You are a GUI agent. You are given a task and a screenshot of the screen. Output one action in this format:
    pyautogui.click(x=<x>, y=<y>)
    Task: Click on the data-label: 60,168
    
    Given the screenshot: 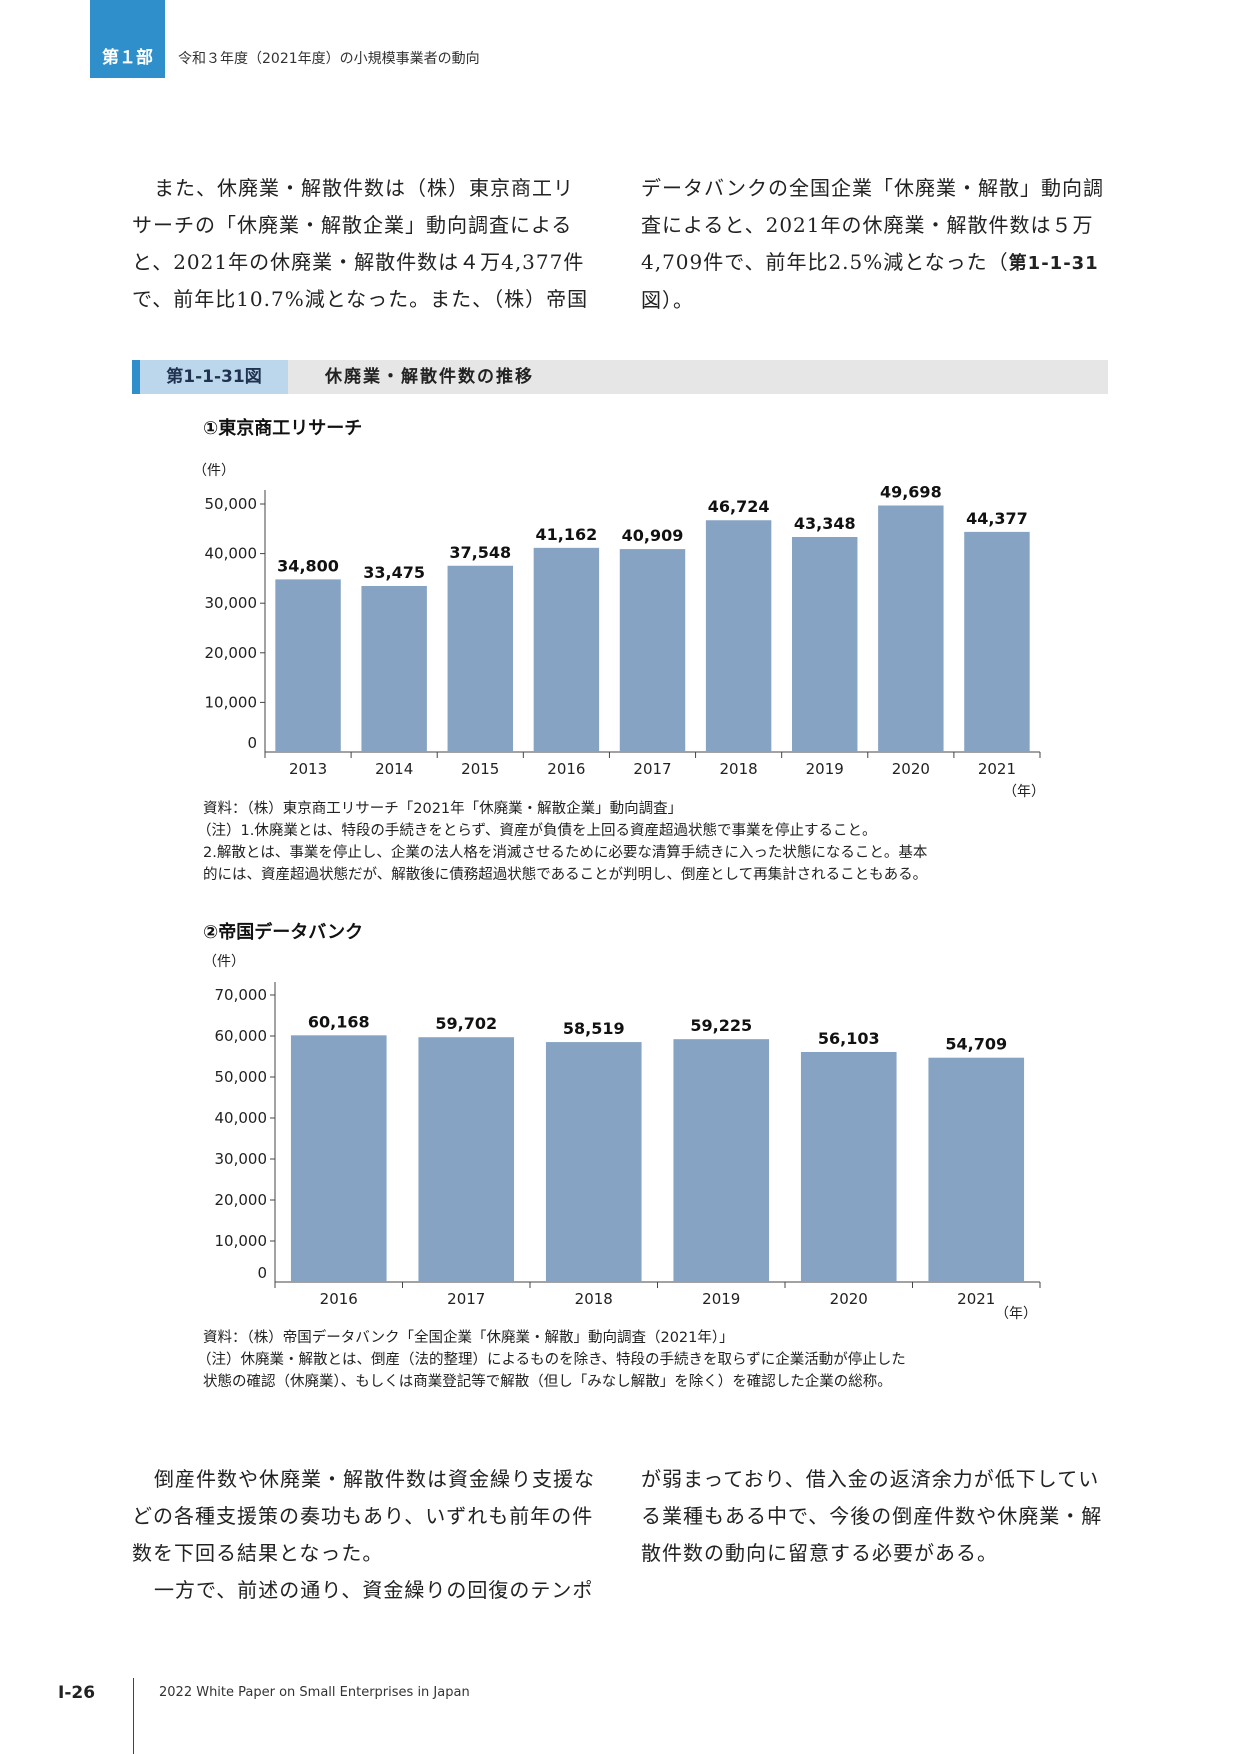 What is the action you would take?
    pyautogui.click(x=339, y=1021)
    